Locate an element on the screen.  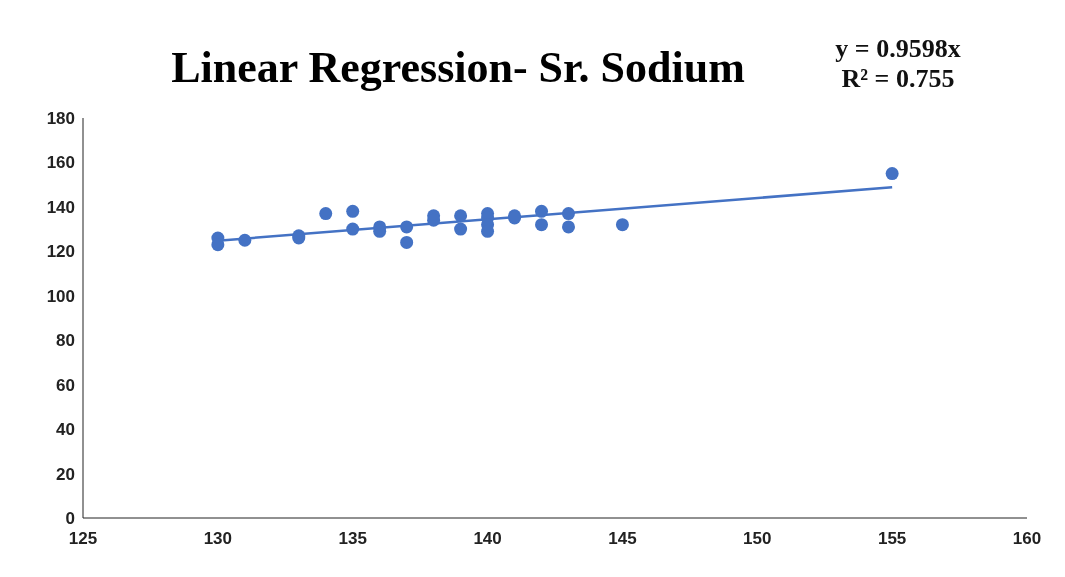
y-tick-label: 60 is located at coordinates (65, 385).